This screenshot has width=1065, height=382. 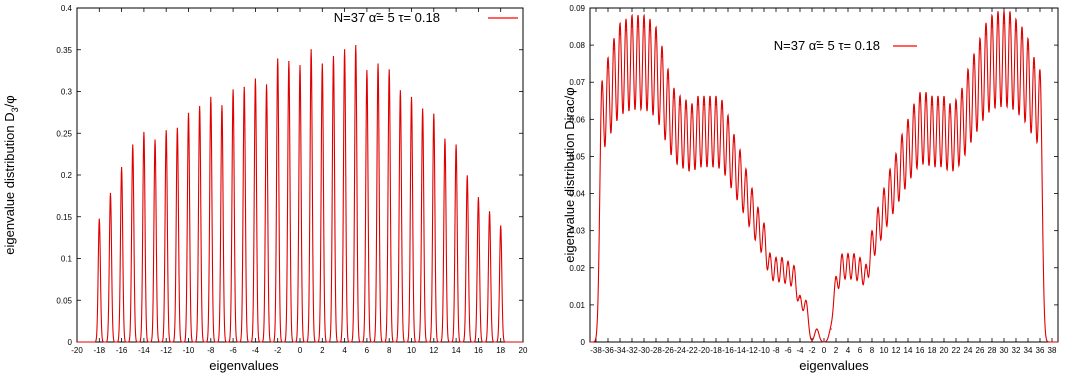 I want to click on x-tick-label: -14, so click(x=144, y=350).